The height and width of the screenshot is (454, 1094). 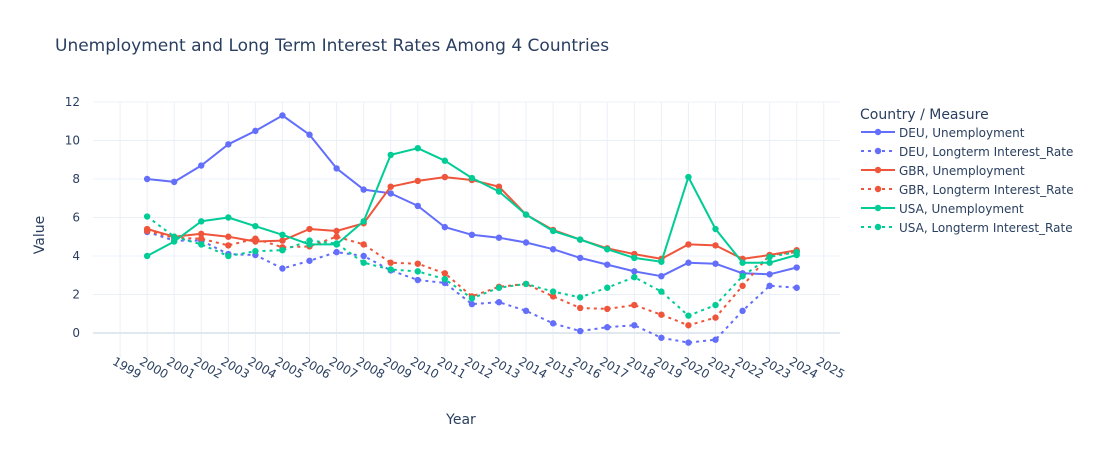 What do you see at coordinates (986, 228) in the screenshot?
I see `legend-label: USA, Longterm Interest_Rate` at bounding box center [986, 228].